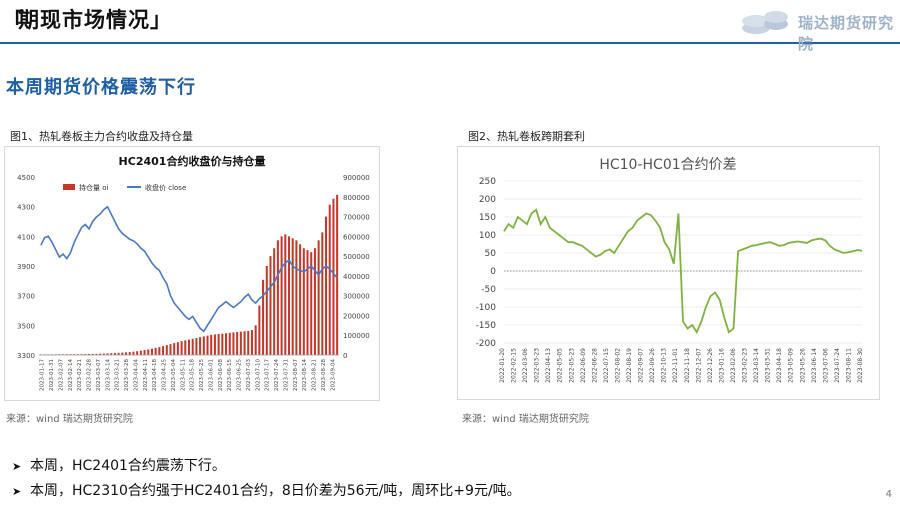  I want to click on y-right-tick: 0, so click(345, 356).